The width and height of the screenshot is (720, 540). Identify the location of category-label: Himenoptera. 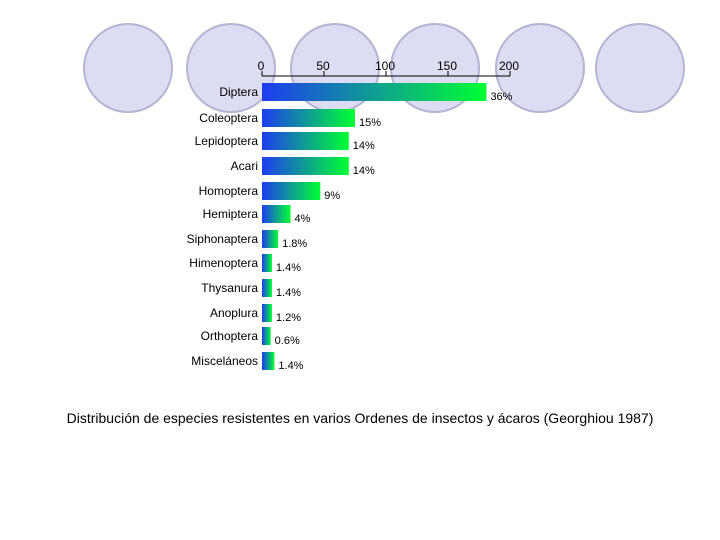
(223, 263).